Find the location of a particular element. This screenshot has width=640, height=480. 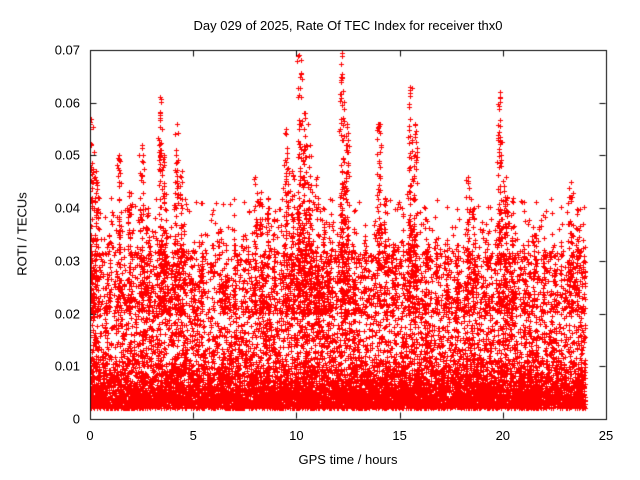

y-tick-label: 0.05 is located at coordinates (67, 155).